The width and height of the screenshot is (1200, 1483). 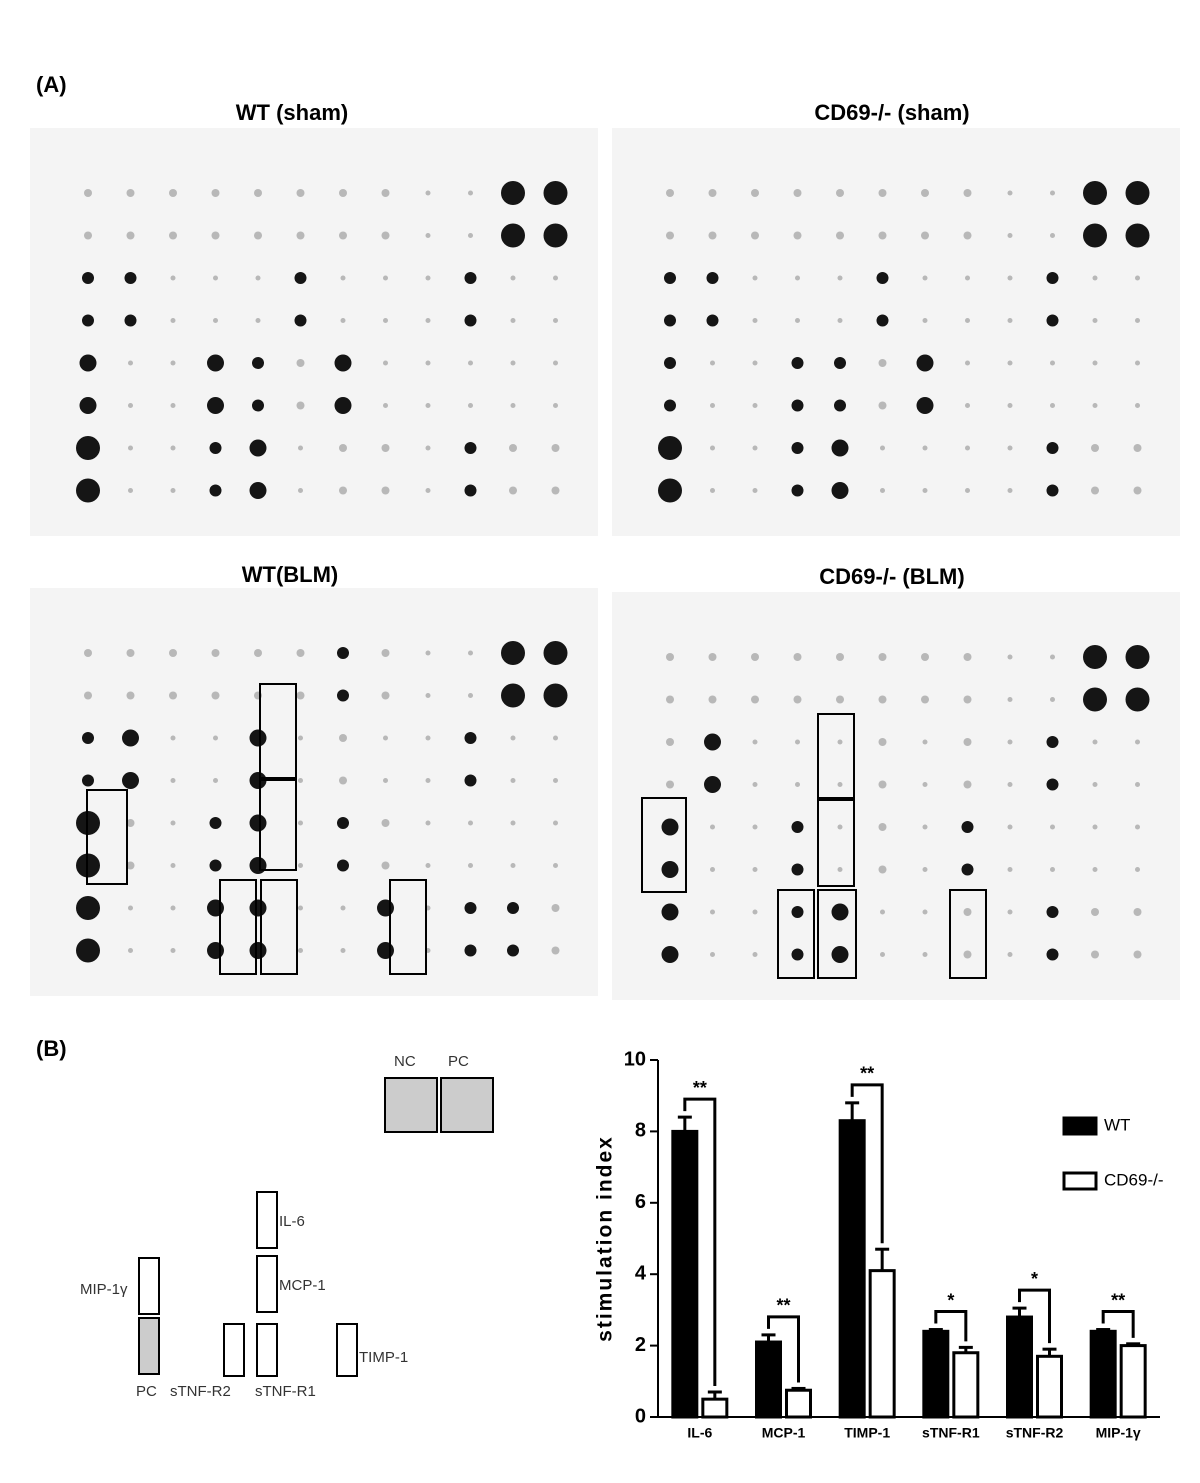 What do you see at coordinates (1134, 1179) in the screenshot?
I see `legend-label: CD69-/-` at bounding box center [1134, 1179].